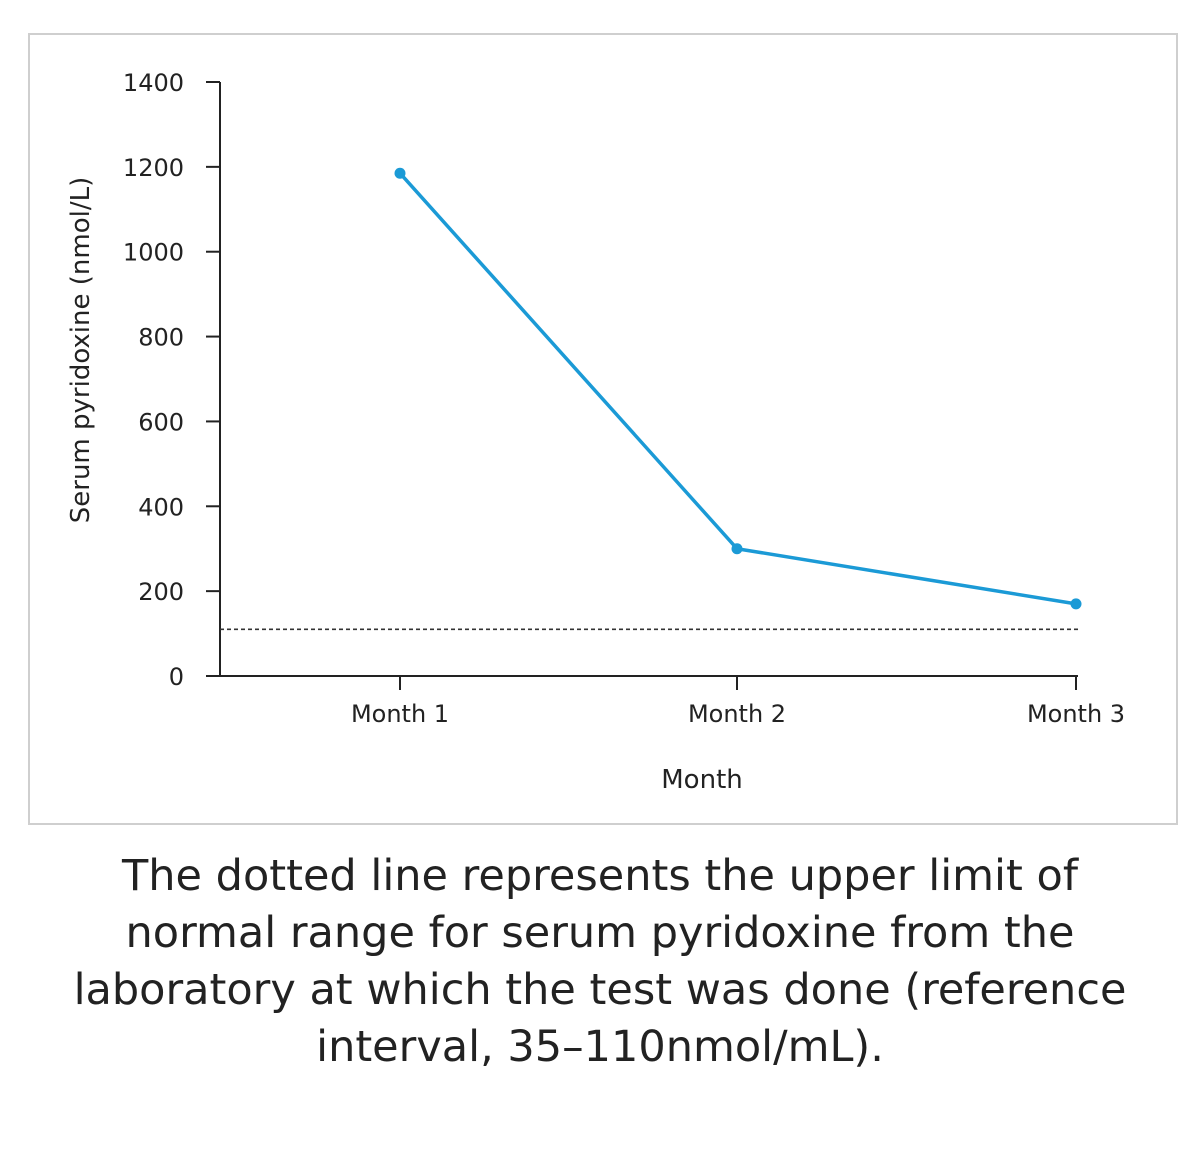 This screenshot has height=1157, width=1200. I want to click on y-tick-label: 1400, so click(153, 83).